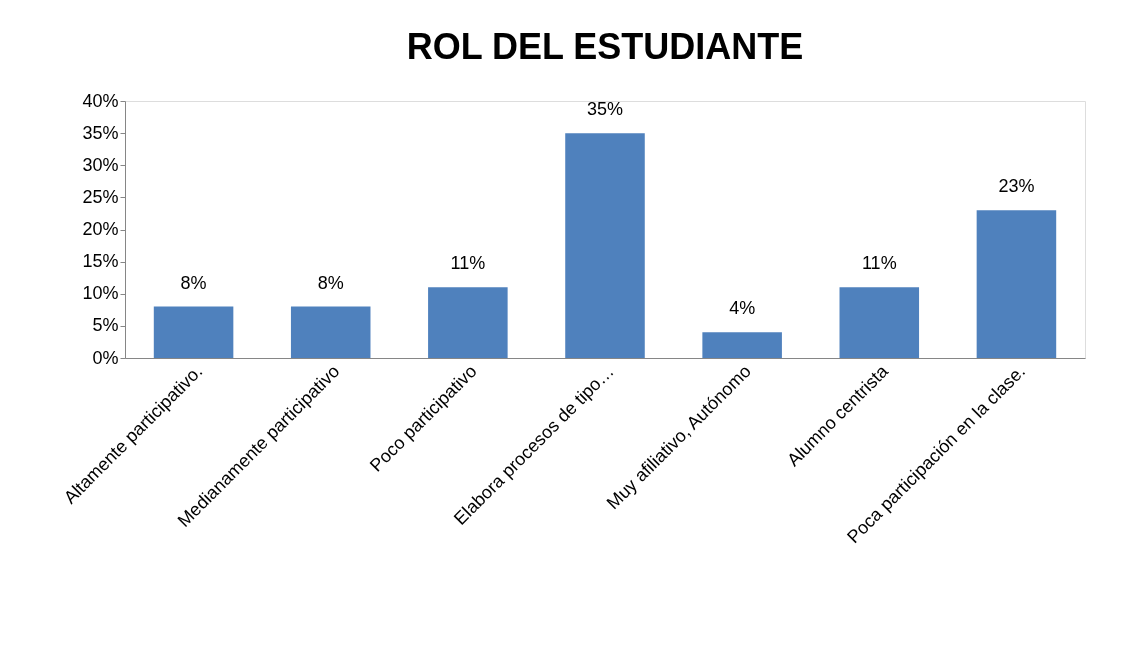 The image size is (1133, 663). What do you see at coordinates (100, 293) in the screenshot?
I see `y-tick-label: 10%` at bounding box center [100, 293].